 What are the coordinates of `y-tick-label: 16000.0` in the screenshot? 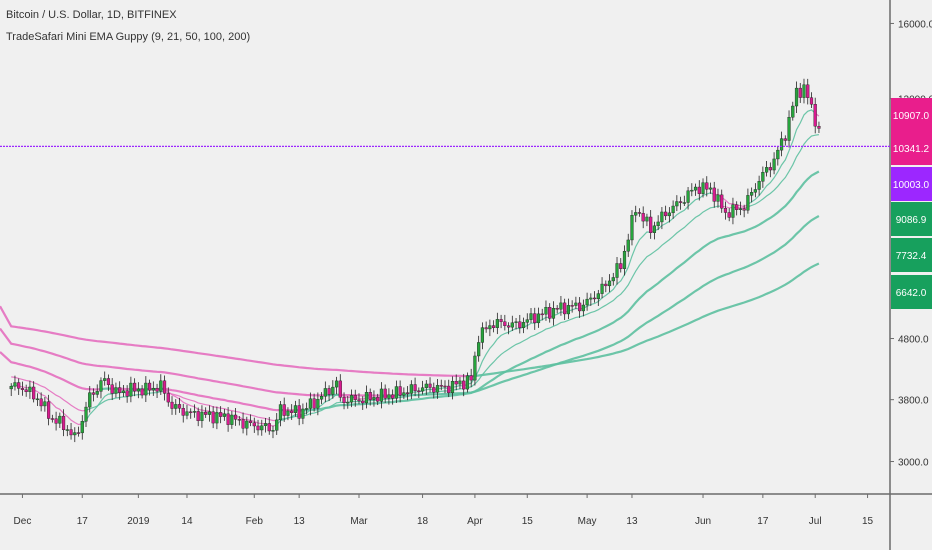 It's located at (915, 24).